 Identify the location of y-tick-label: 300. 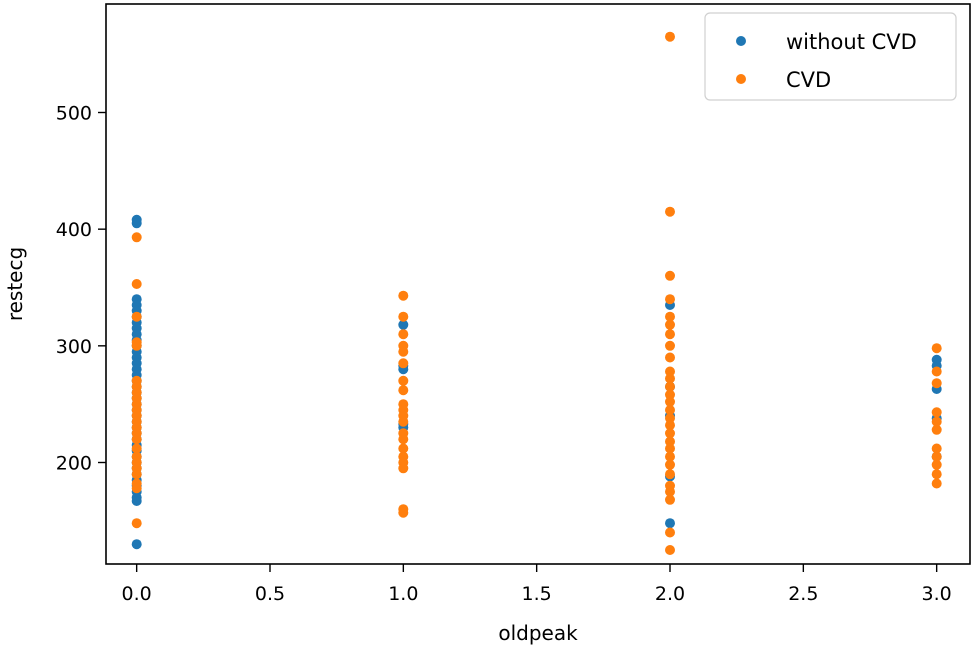
(74, 347).